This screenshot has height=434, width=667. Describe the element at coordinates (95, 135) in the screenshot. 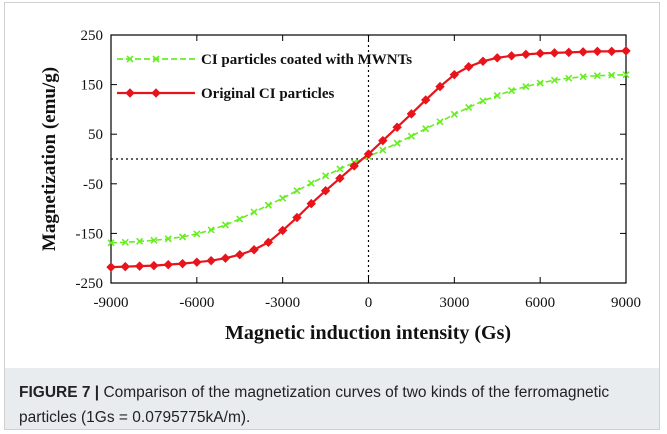

I see `y-tick-label: 50` at that location.